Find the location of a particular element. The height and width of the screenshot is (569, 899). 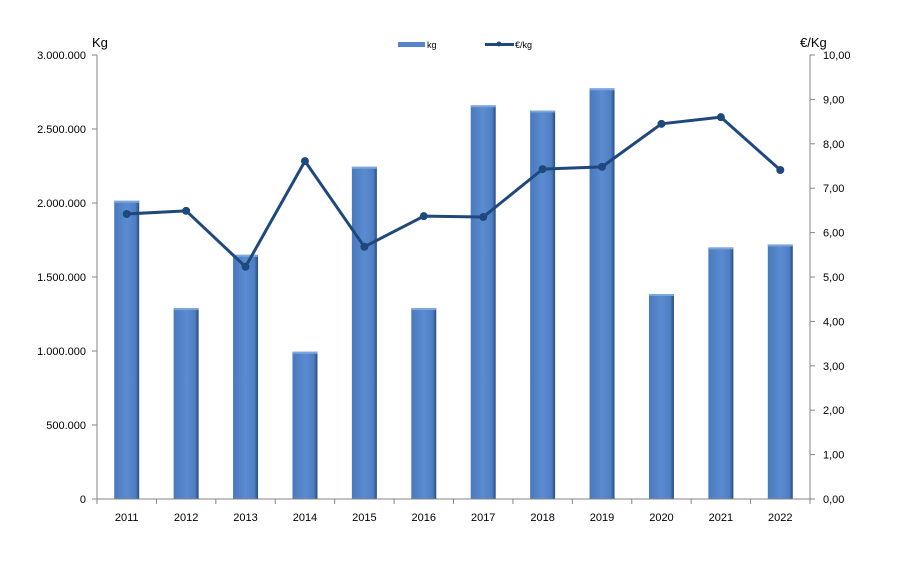

legend-swatch-kg is located at coordinates (411, 44).